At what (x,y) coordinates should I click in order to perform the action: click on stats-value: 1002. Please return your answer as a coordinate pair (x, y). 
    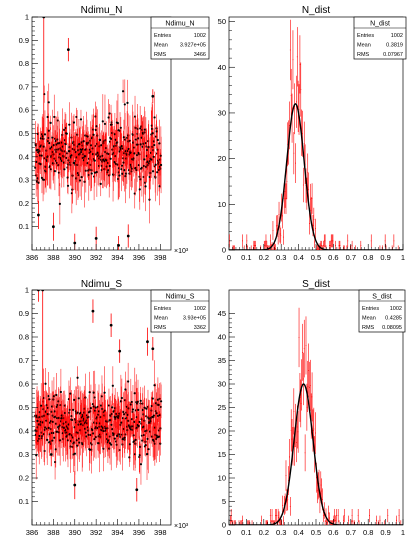
    Looking at the image, I should click on (200, 36).